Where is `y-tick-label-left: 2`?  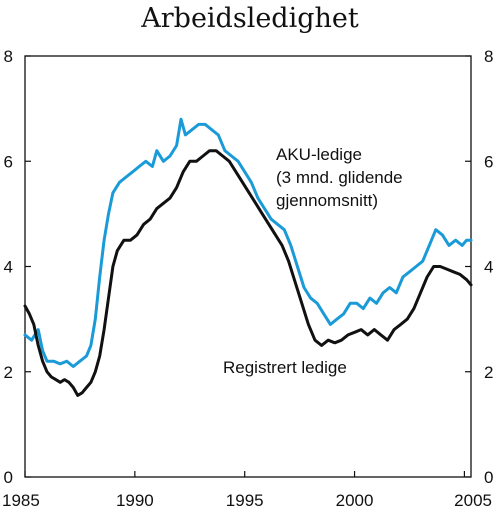 y-tick-label-left: 2 is located at coordinates (8, 372).